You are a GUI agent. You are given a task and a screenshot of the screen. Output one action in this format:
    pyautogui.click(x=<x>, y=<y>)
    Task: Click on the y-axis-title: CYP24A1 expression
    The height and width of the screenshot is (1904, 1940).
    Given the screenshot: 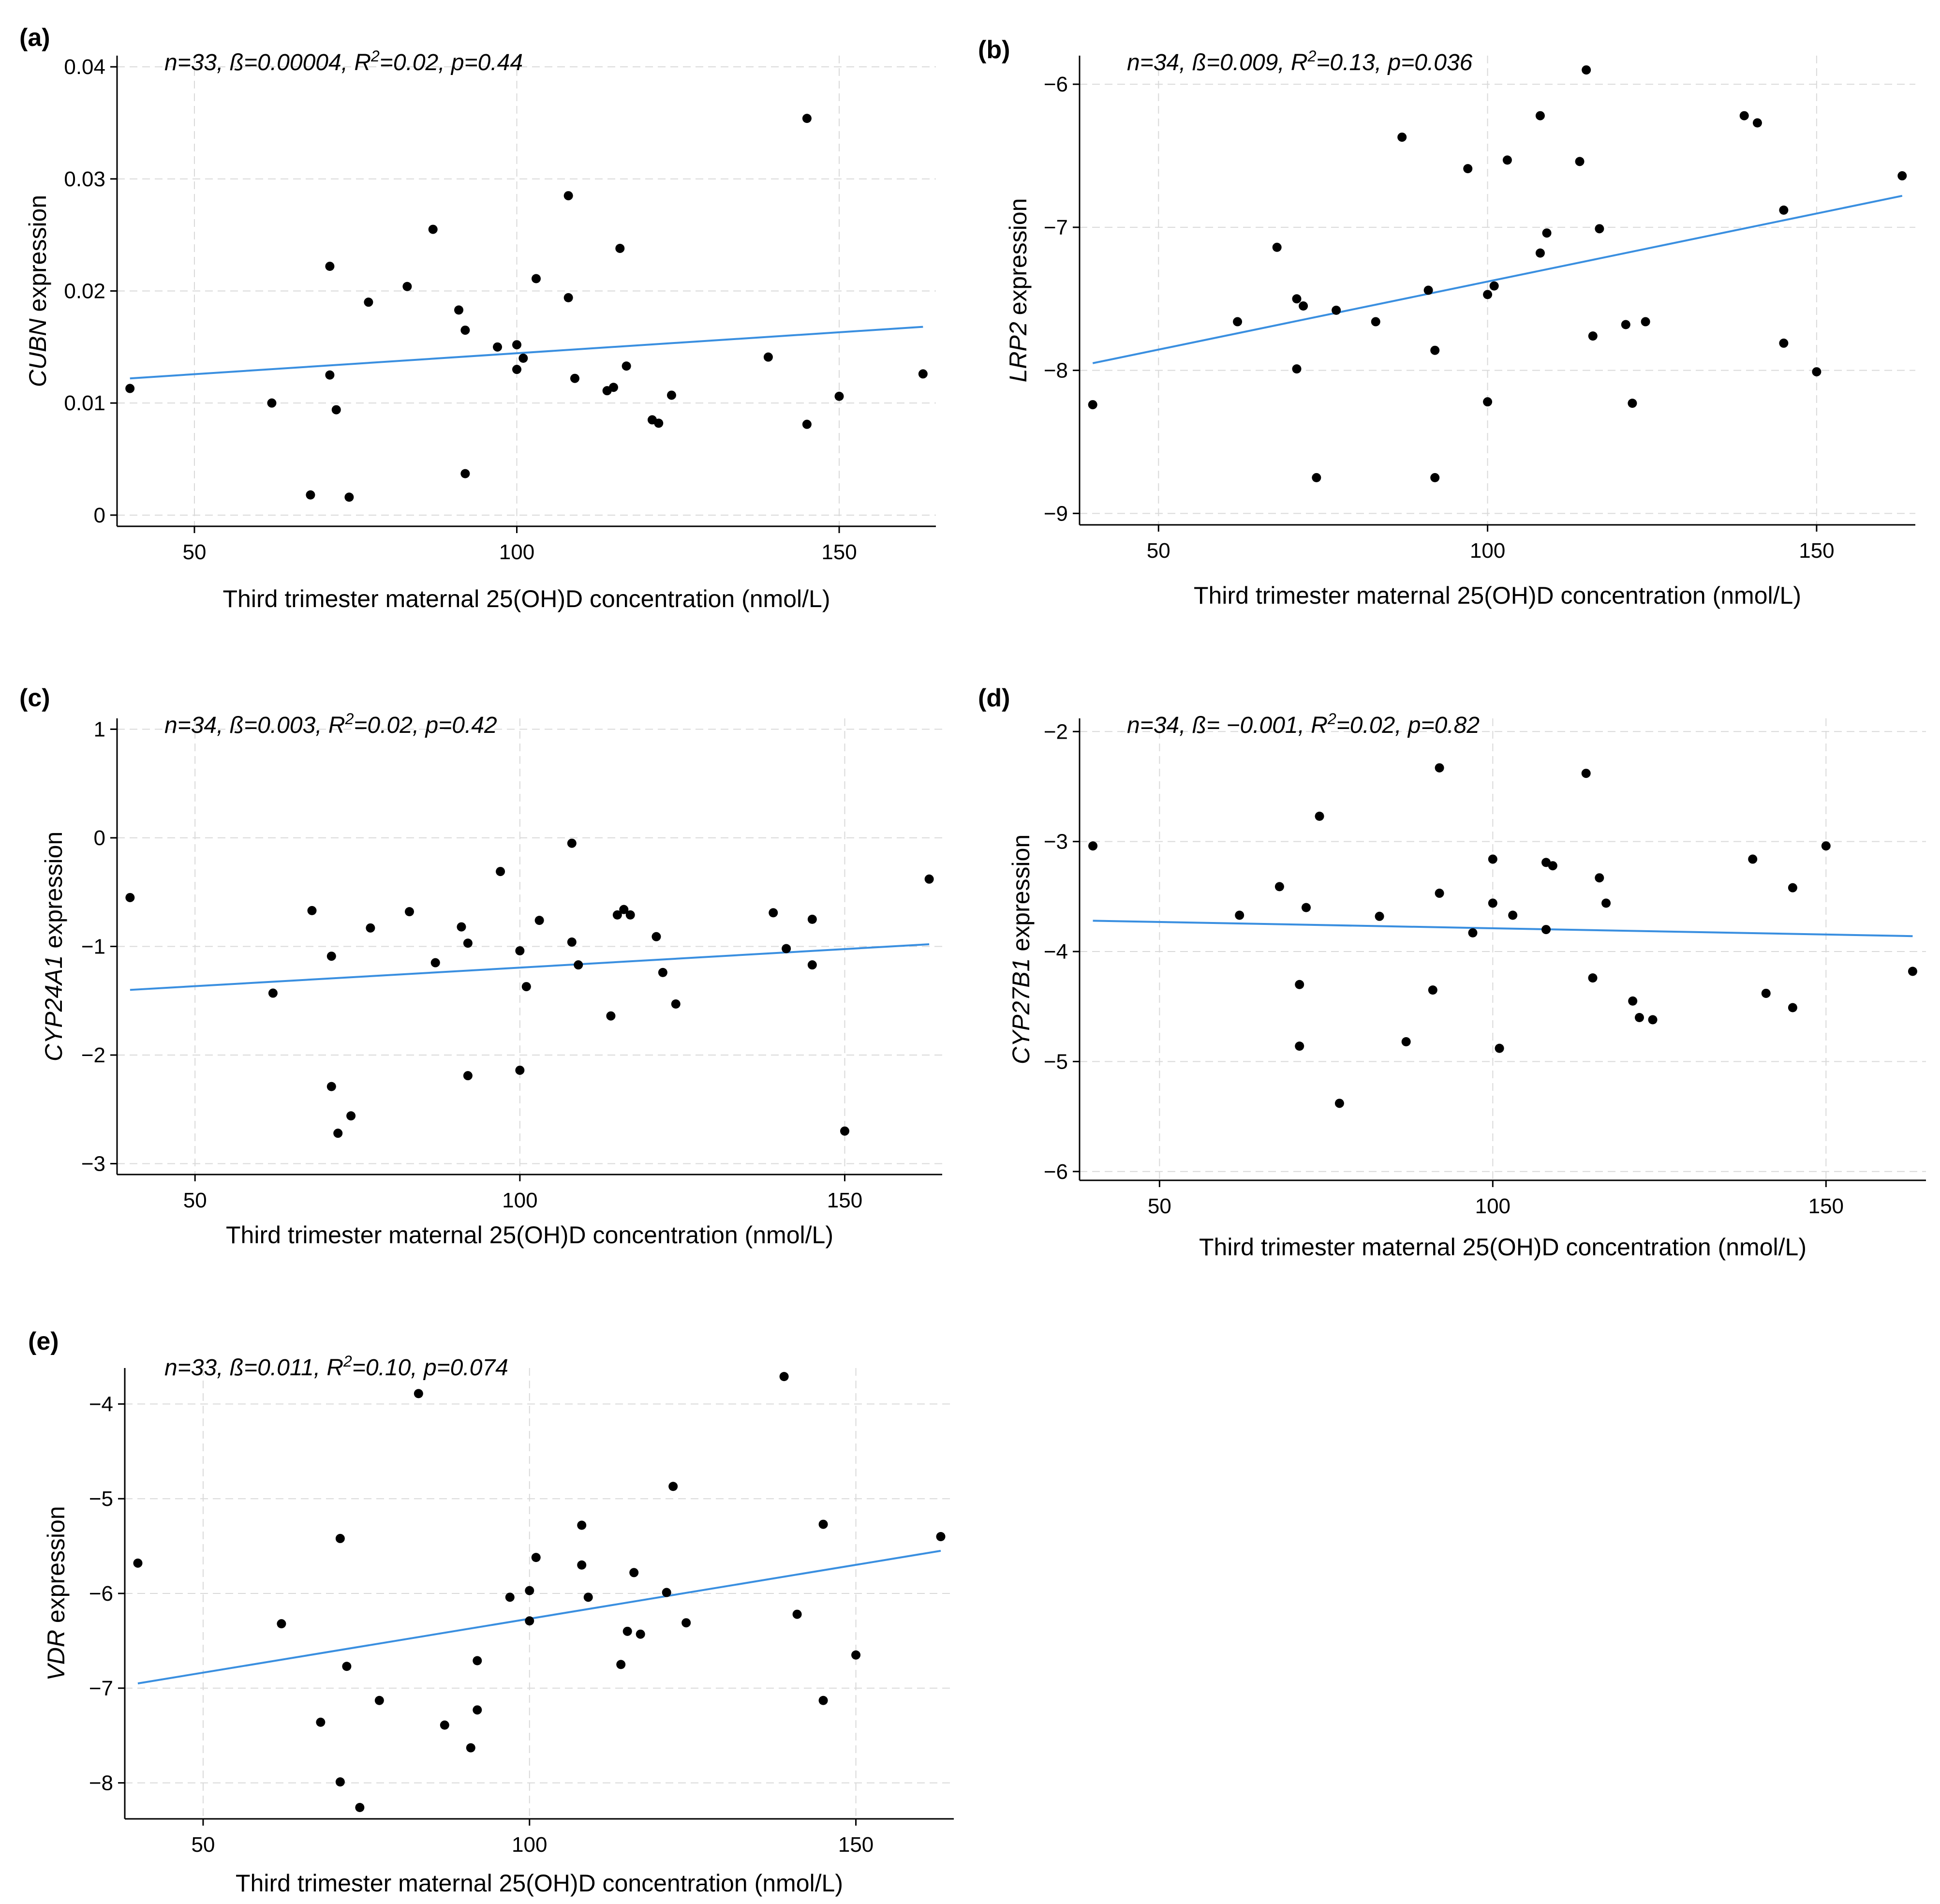 What is the action you would take?
    pyautogui.click(x=54, y=947)
    